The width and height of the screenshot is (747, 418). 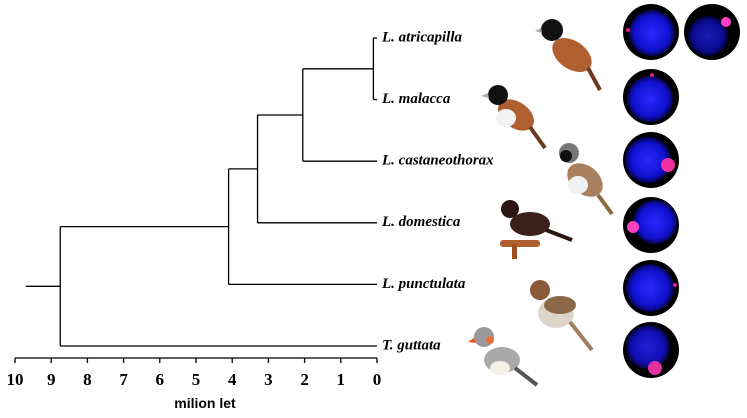 What do you see at coordinates (421, 222) in the screenshot?
I see `taxon-label: L. domestica` at bounding box center [421, 222].